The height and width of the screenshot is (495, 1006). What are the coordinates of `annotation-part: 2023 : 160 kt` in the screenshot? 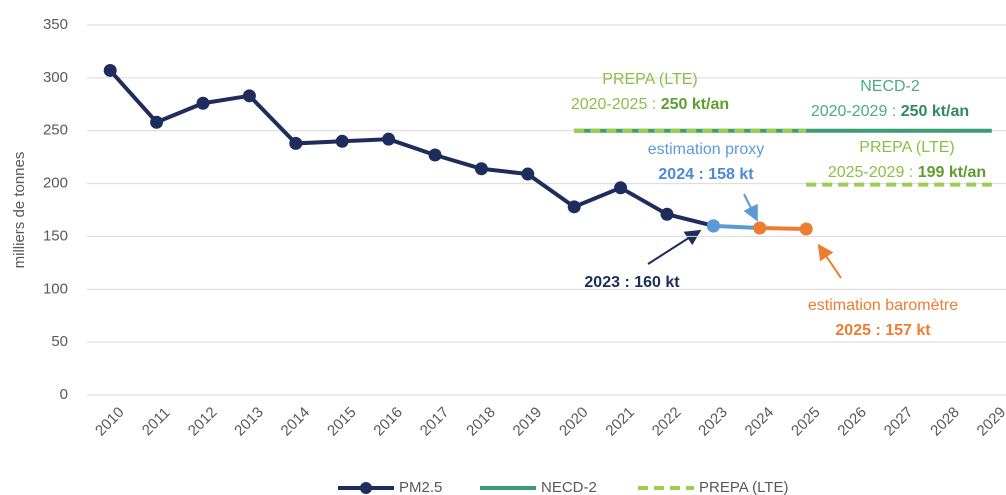 It's located at (632, 282).